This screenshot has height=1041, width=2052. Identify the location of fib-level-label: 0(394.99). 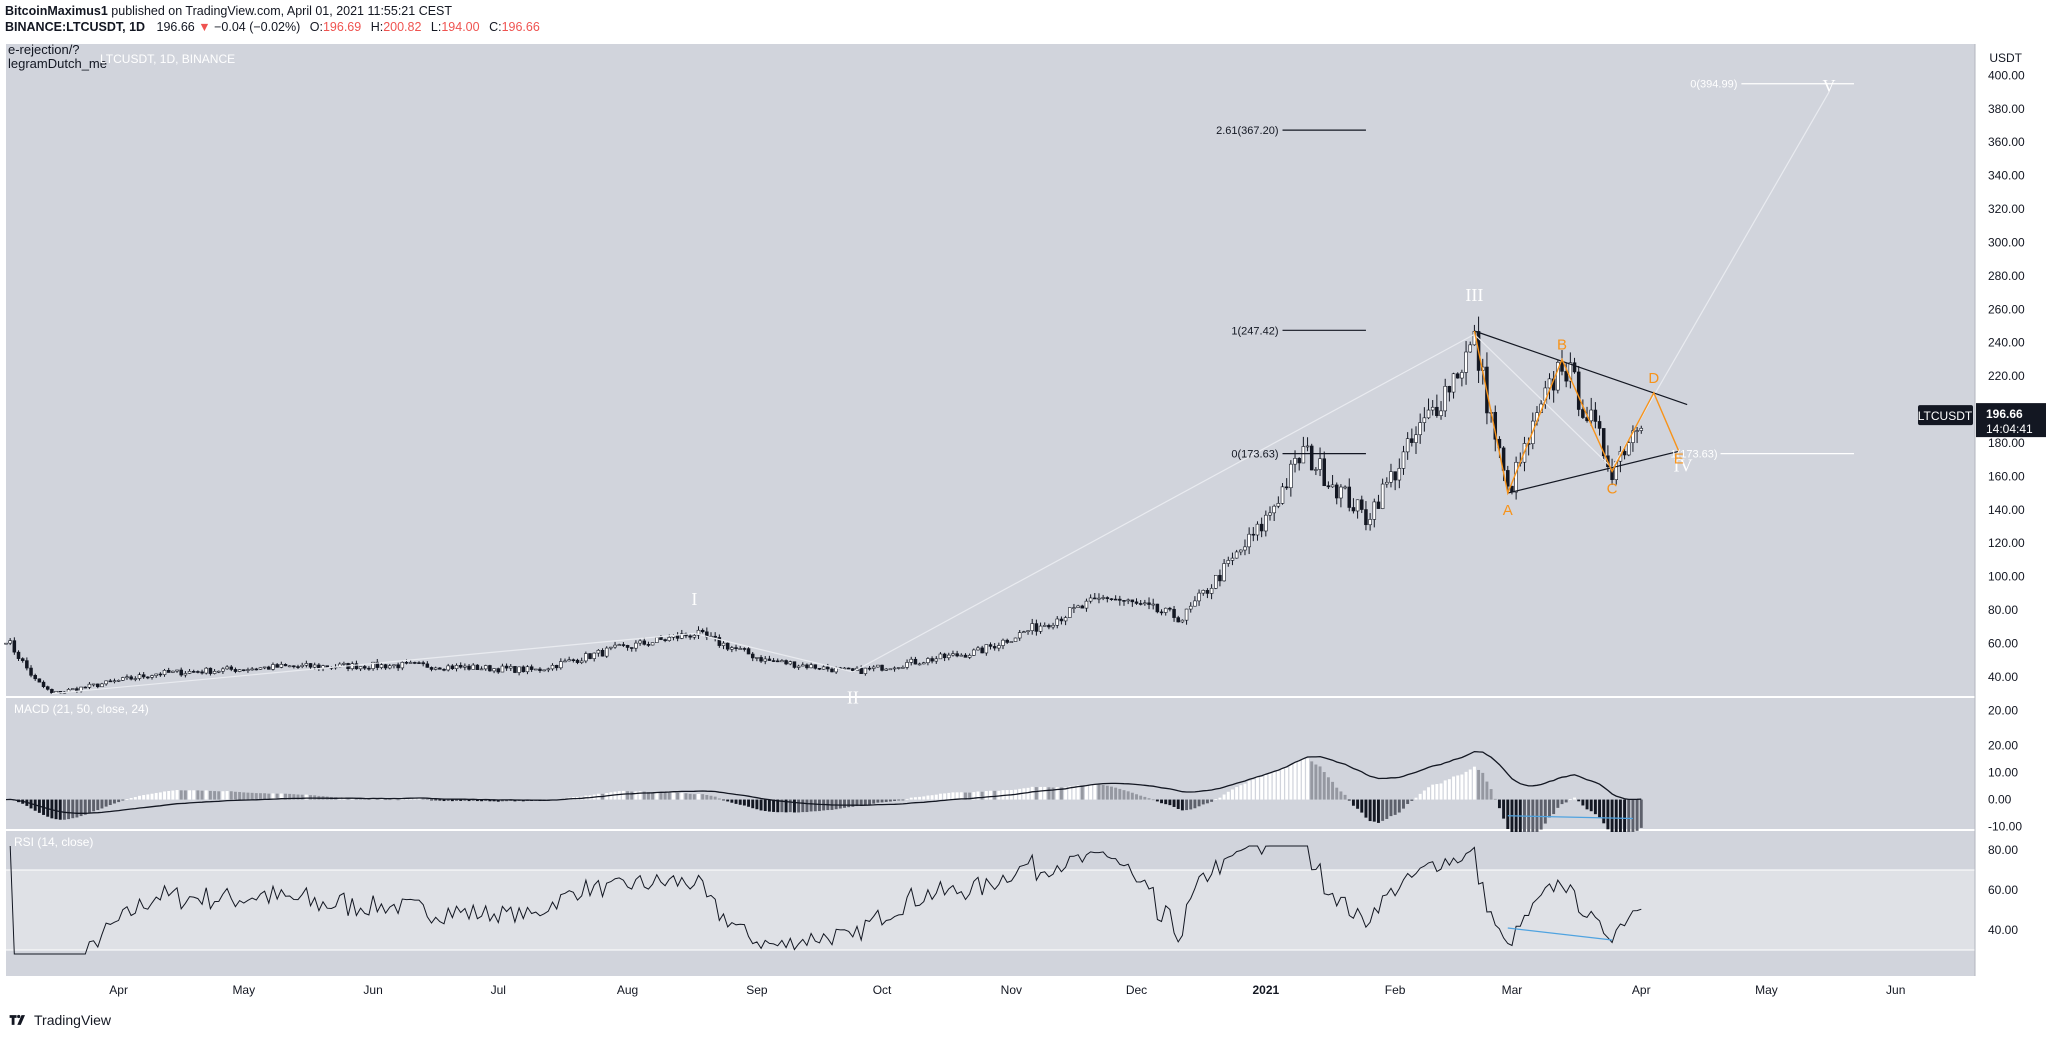
(1713, 85).